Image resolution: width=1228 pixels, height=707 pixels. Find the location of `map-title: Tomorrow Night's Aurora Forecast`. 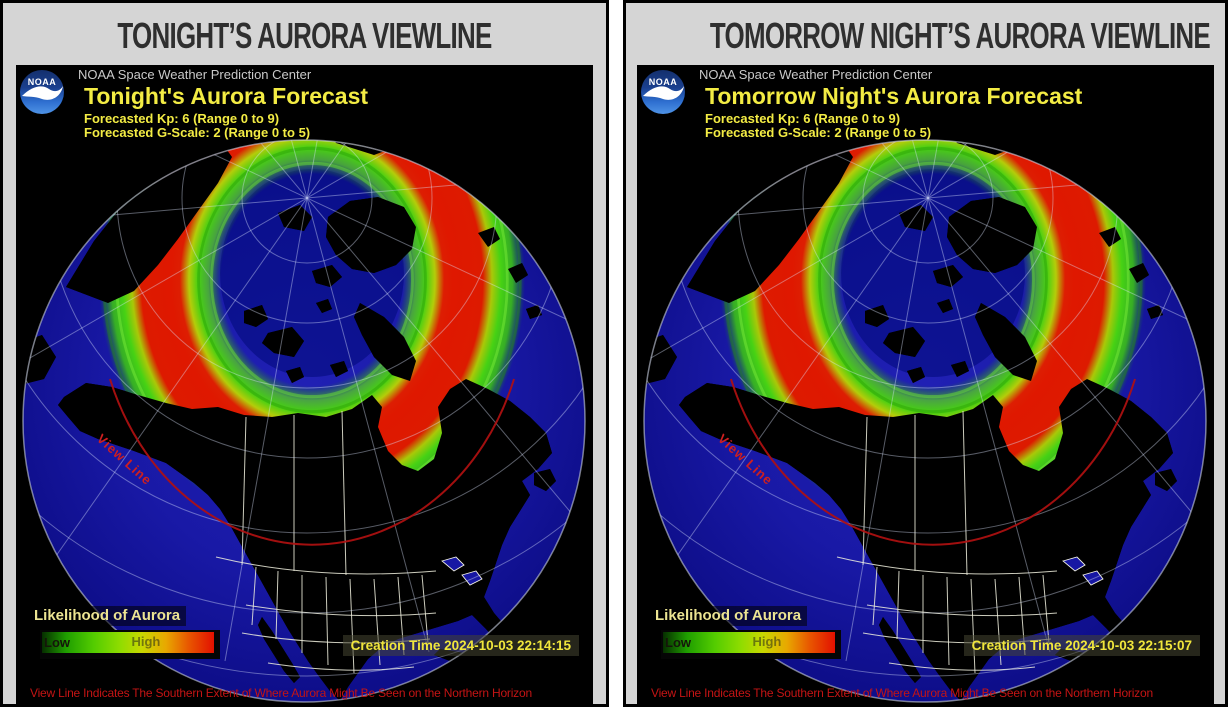

map-title: Tomorrow Night's Aurora Forecast is located at coordinates (894, 96).